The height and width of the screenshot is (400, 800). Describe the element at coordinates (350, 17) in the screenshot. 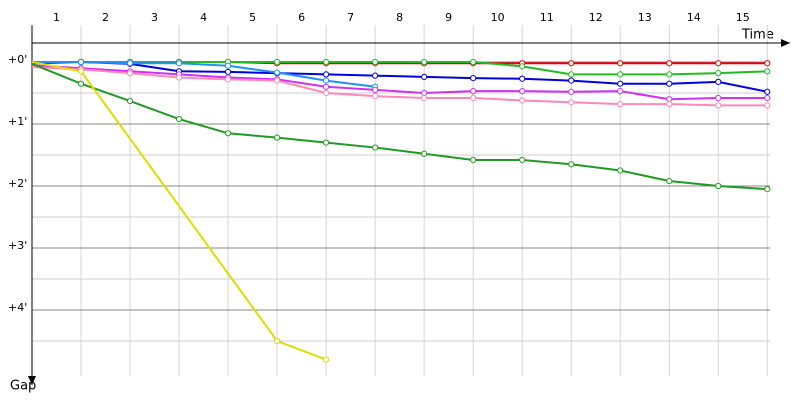

I see `x-tick-label: 7` at that location.